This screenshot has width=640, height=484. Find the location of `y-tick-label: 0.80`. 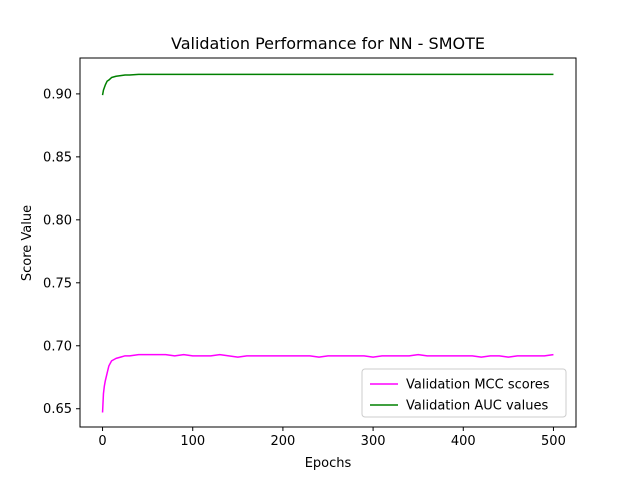

y-tick-label: 0.80 is located at coordinates (57, 220).